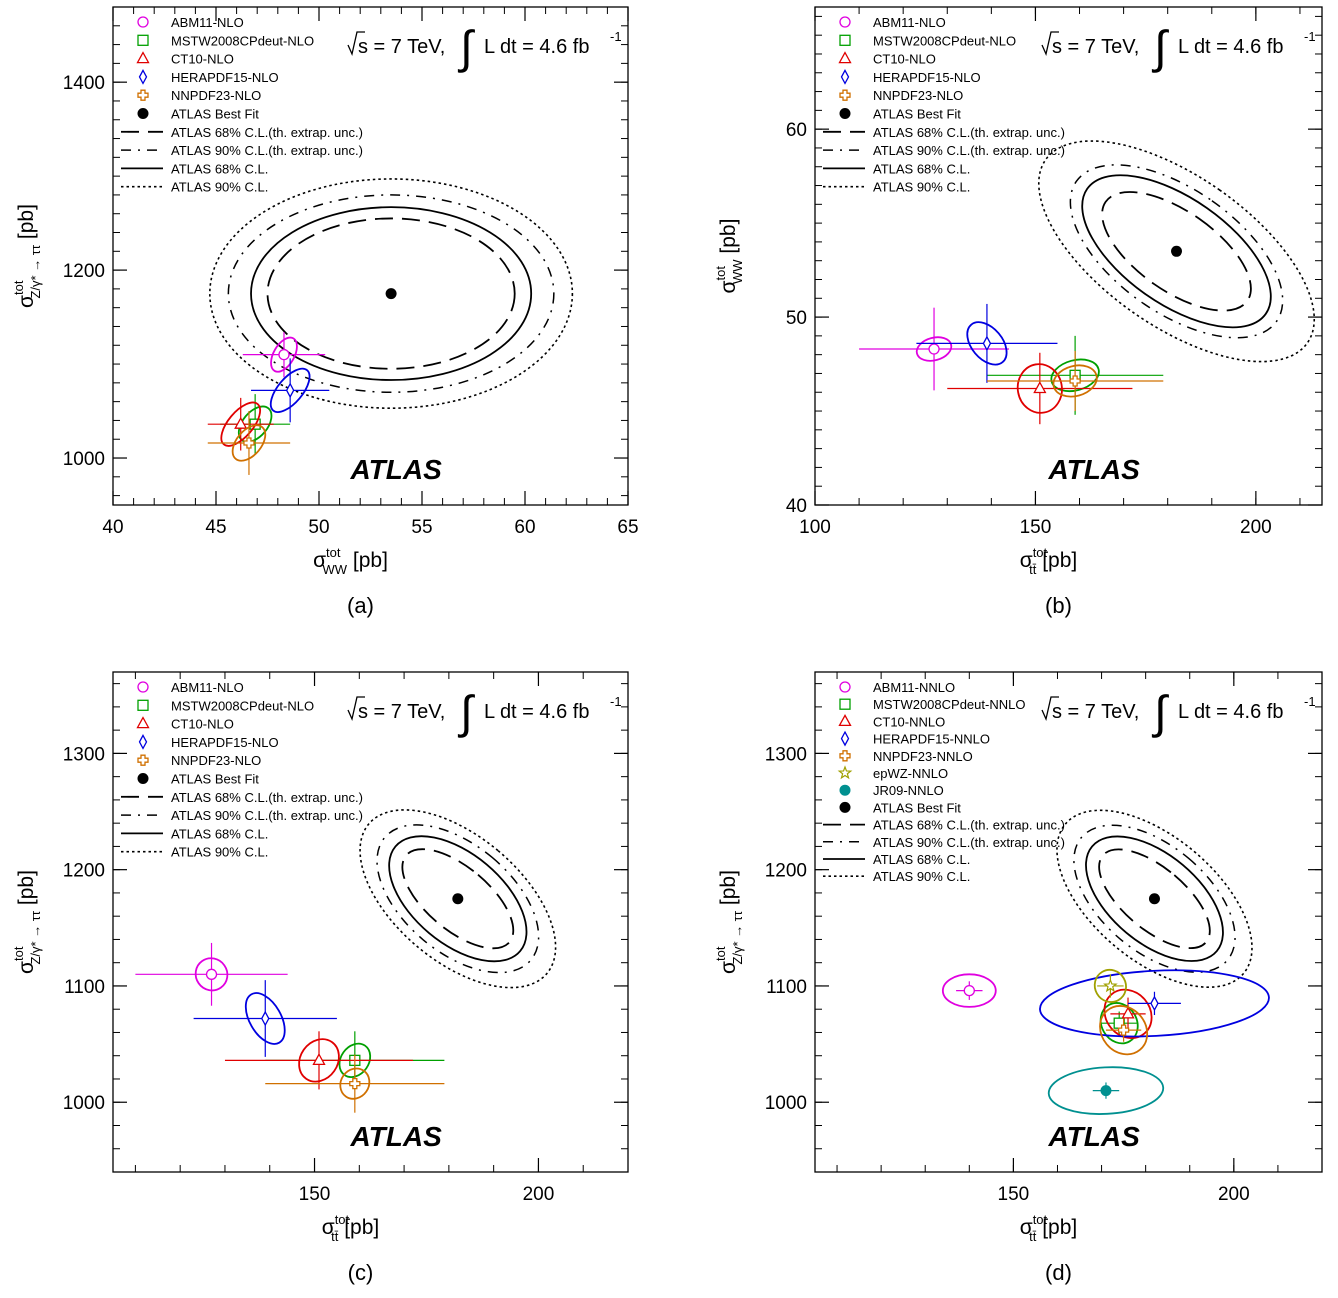 The height and width of the screenshot is (1298, 1338). What do you see at coordinates (242, 40) in the screenshot?
I see `legend-label: MSTW2008CPdeut-NLO` at bounding box center [242, 40].